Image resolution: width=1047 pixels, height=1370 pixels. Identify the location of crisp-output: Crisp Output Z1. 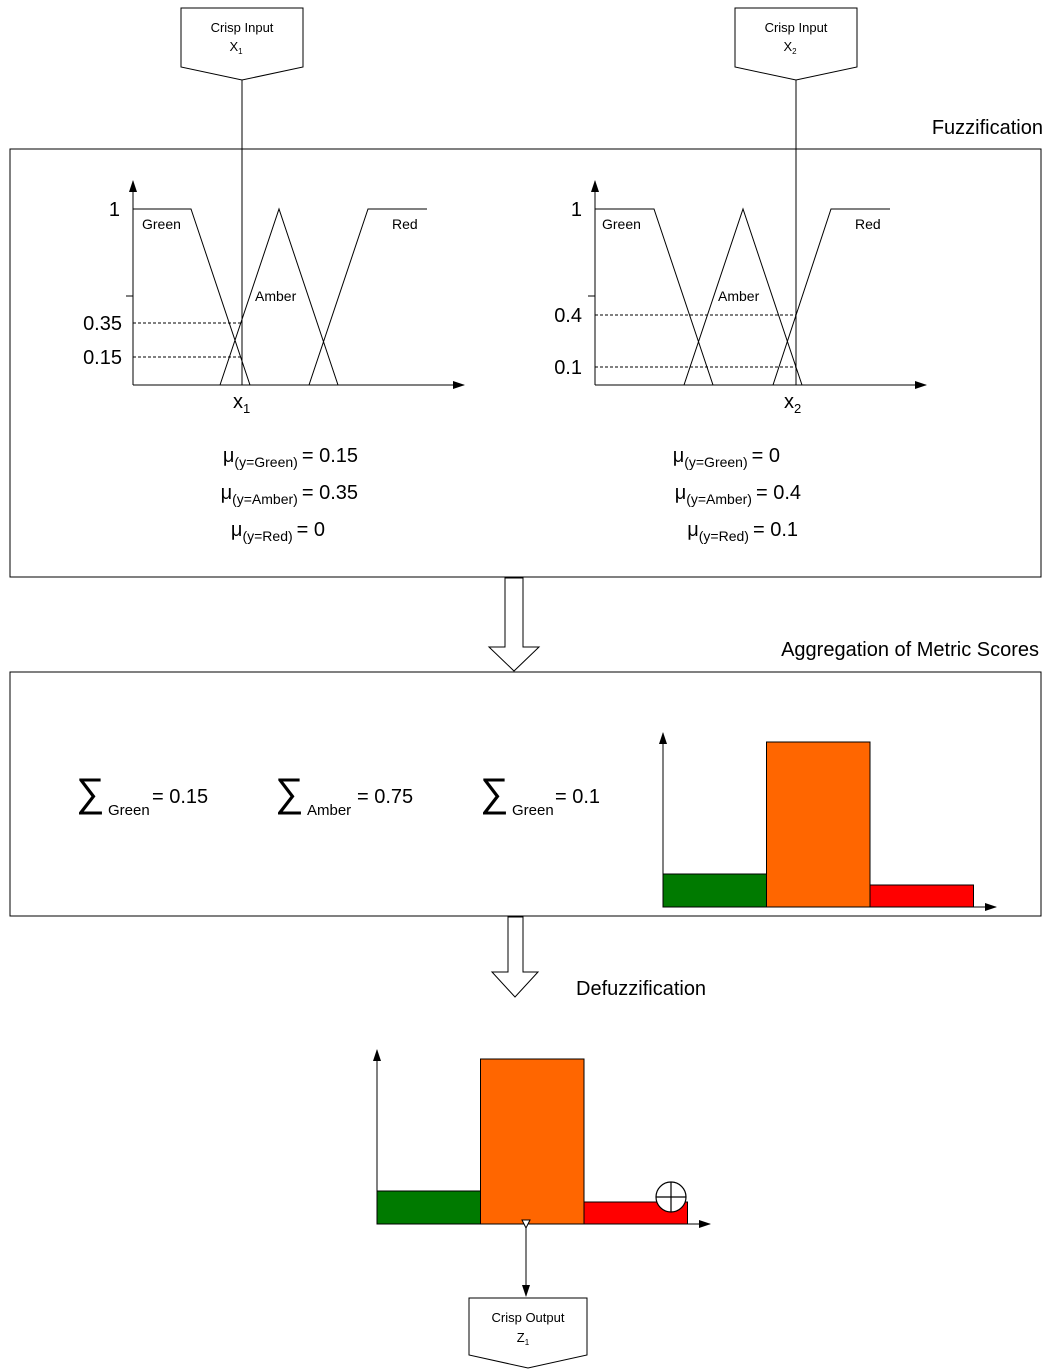
(528, 1333).